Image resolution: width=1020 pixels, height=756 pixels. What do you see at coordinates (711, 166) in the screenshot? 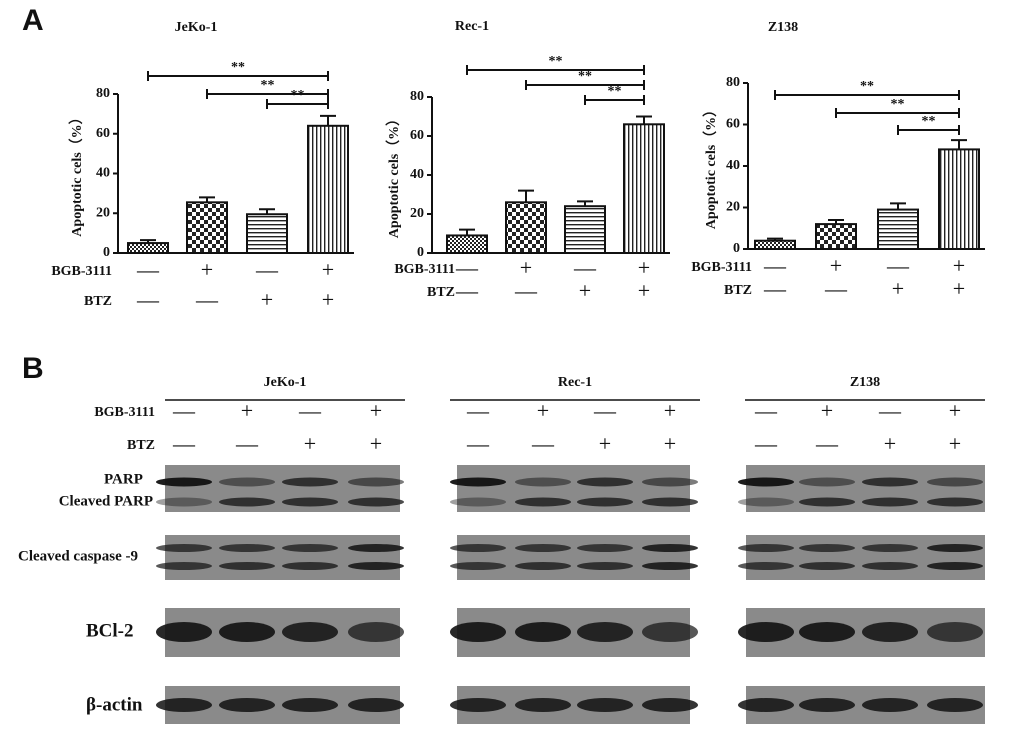
I see `y-axis-label: Apoptotic cels（%）` at bounding box center [711, 166].